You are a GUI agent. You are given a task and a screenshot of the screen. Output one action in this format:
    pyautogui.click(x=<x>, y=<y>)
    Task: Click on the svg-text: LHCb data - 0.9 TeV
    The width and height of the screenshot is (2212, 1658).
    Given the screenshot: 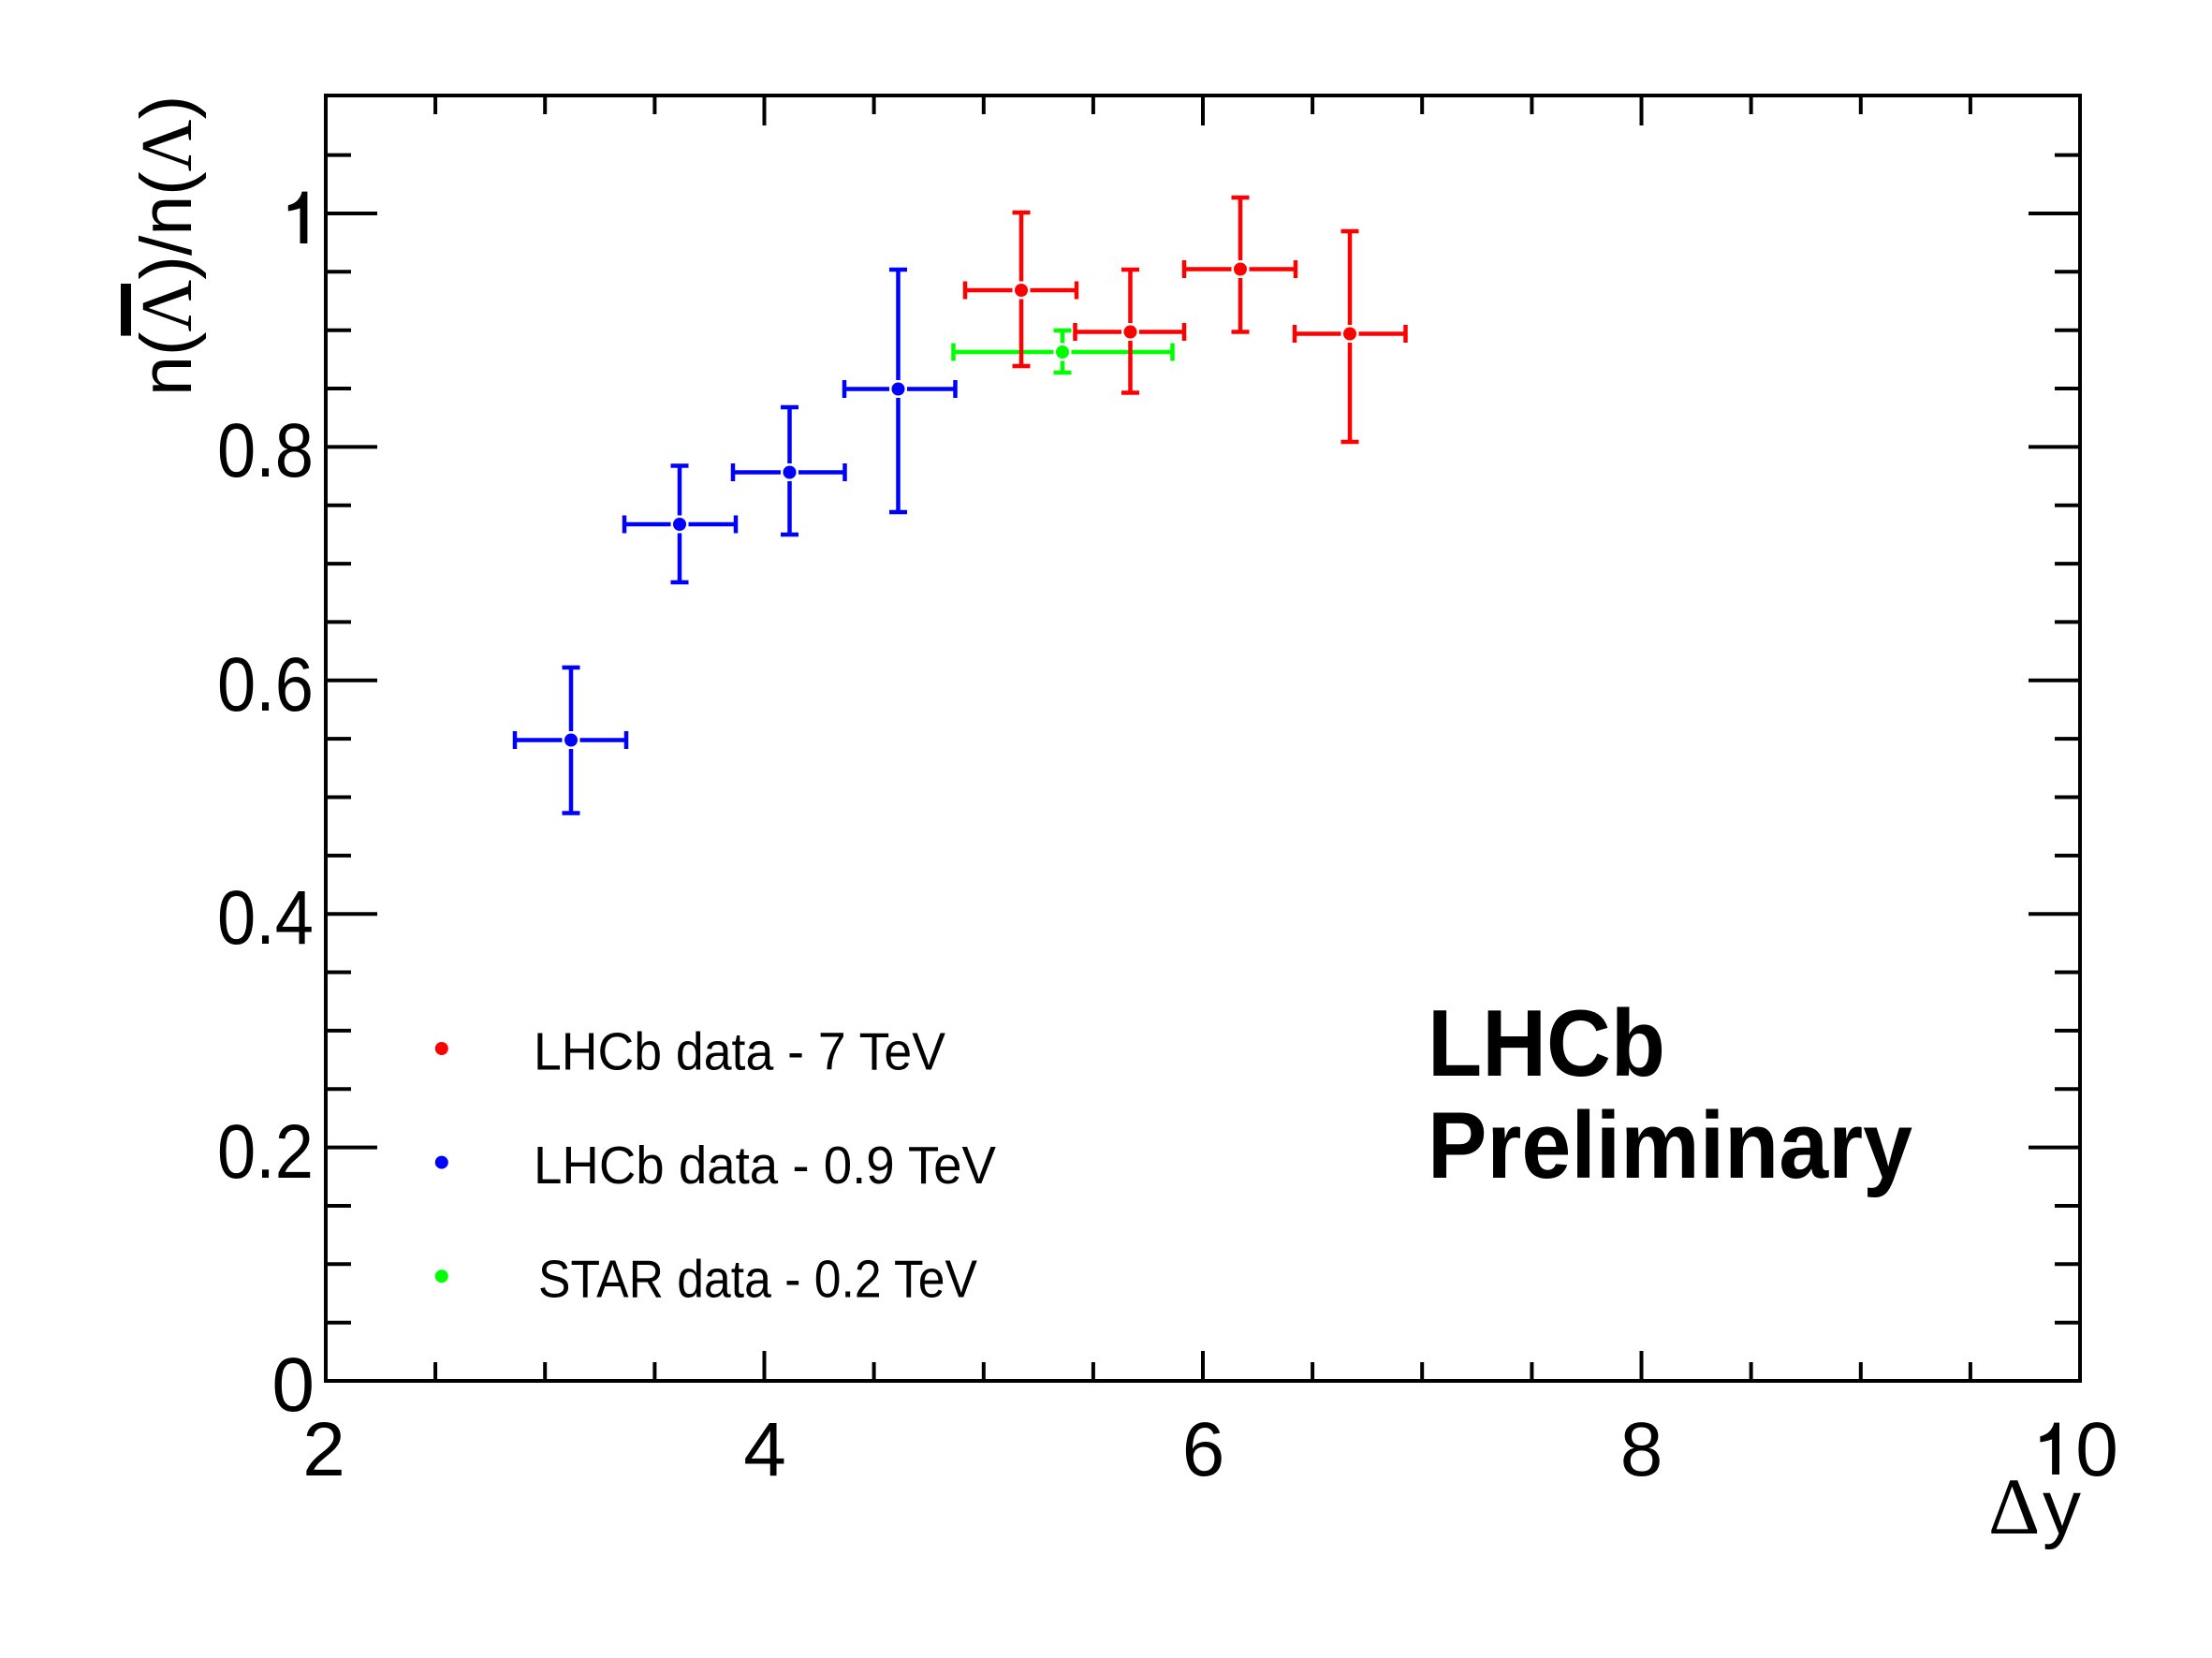 What is the action you would take?
    pyautogui.click(x=765, y=1166)
    